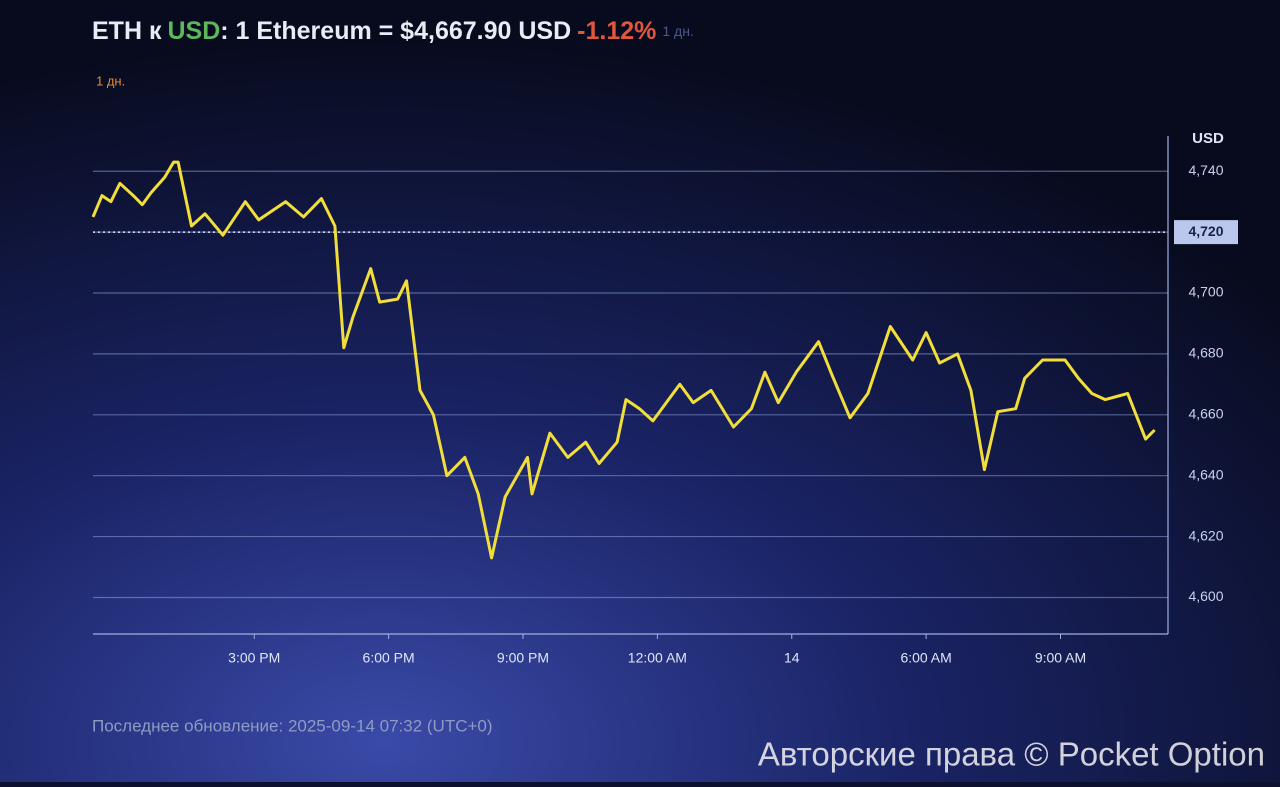 The height and width of the screenshot is (787, 1280). Describe the element at coordinates (792, 658) in the screenshot. I see `x-tick-label: 14` at that location.